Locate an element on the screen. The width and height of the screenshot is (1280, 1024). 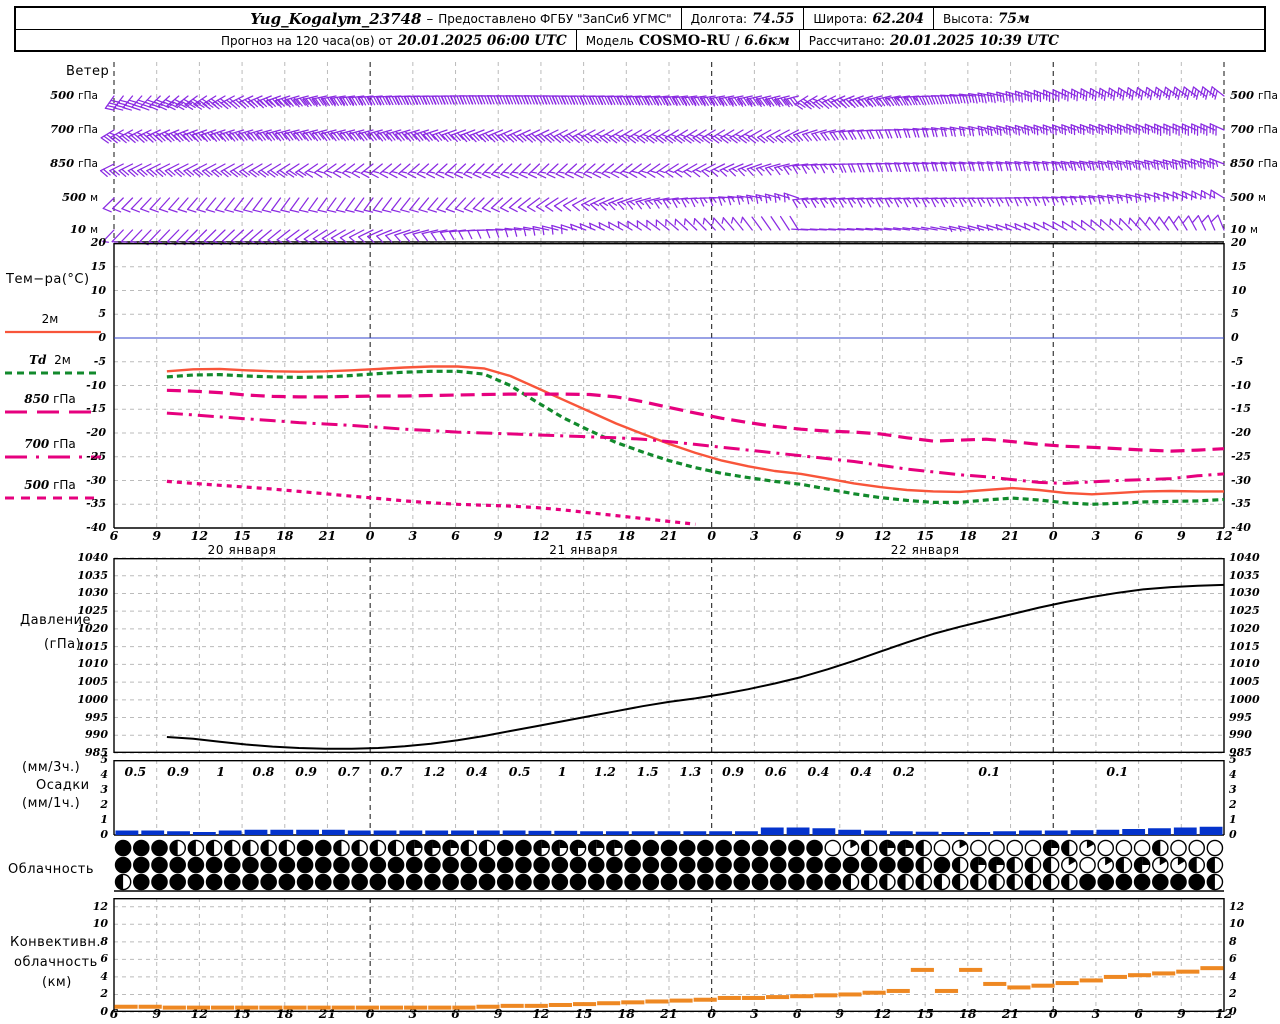
time-tick-bottom-3: 15 is located at coordinates (242, 1013).